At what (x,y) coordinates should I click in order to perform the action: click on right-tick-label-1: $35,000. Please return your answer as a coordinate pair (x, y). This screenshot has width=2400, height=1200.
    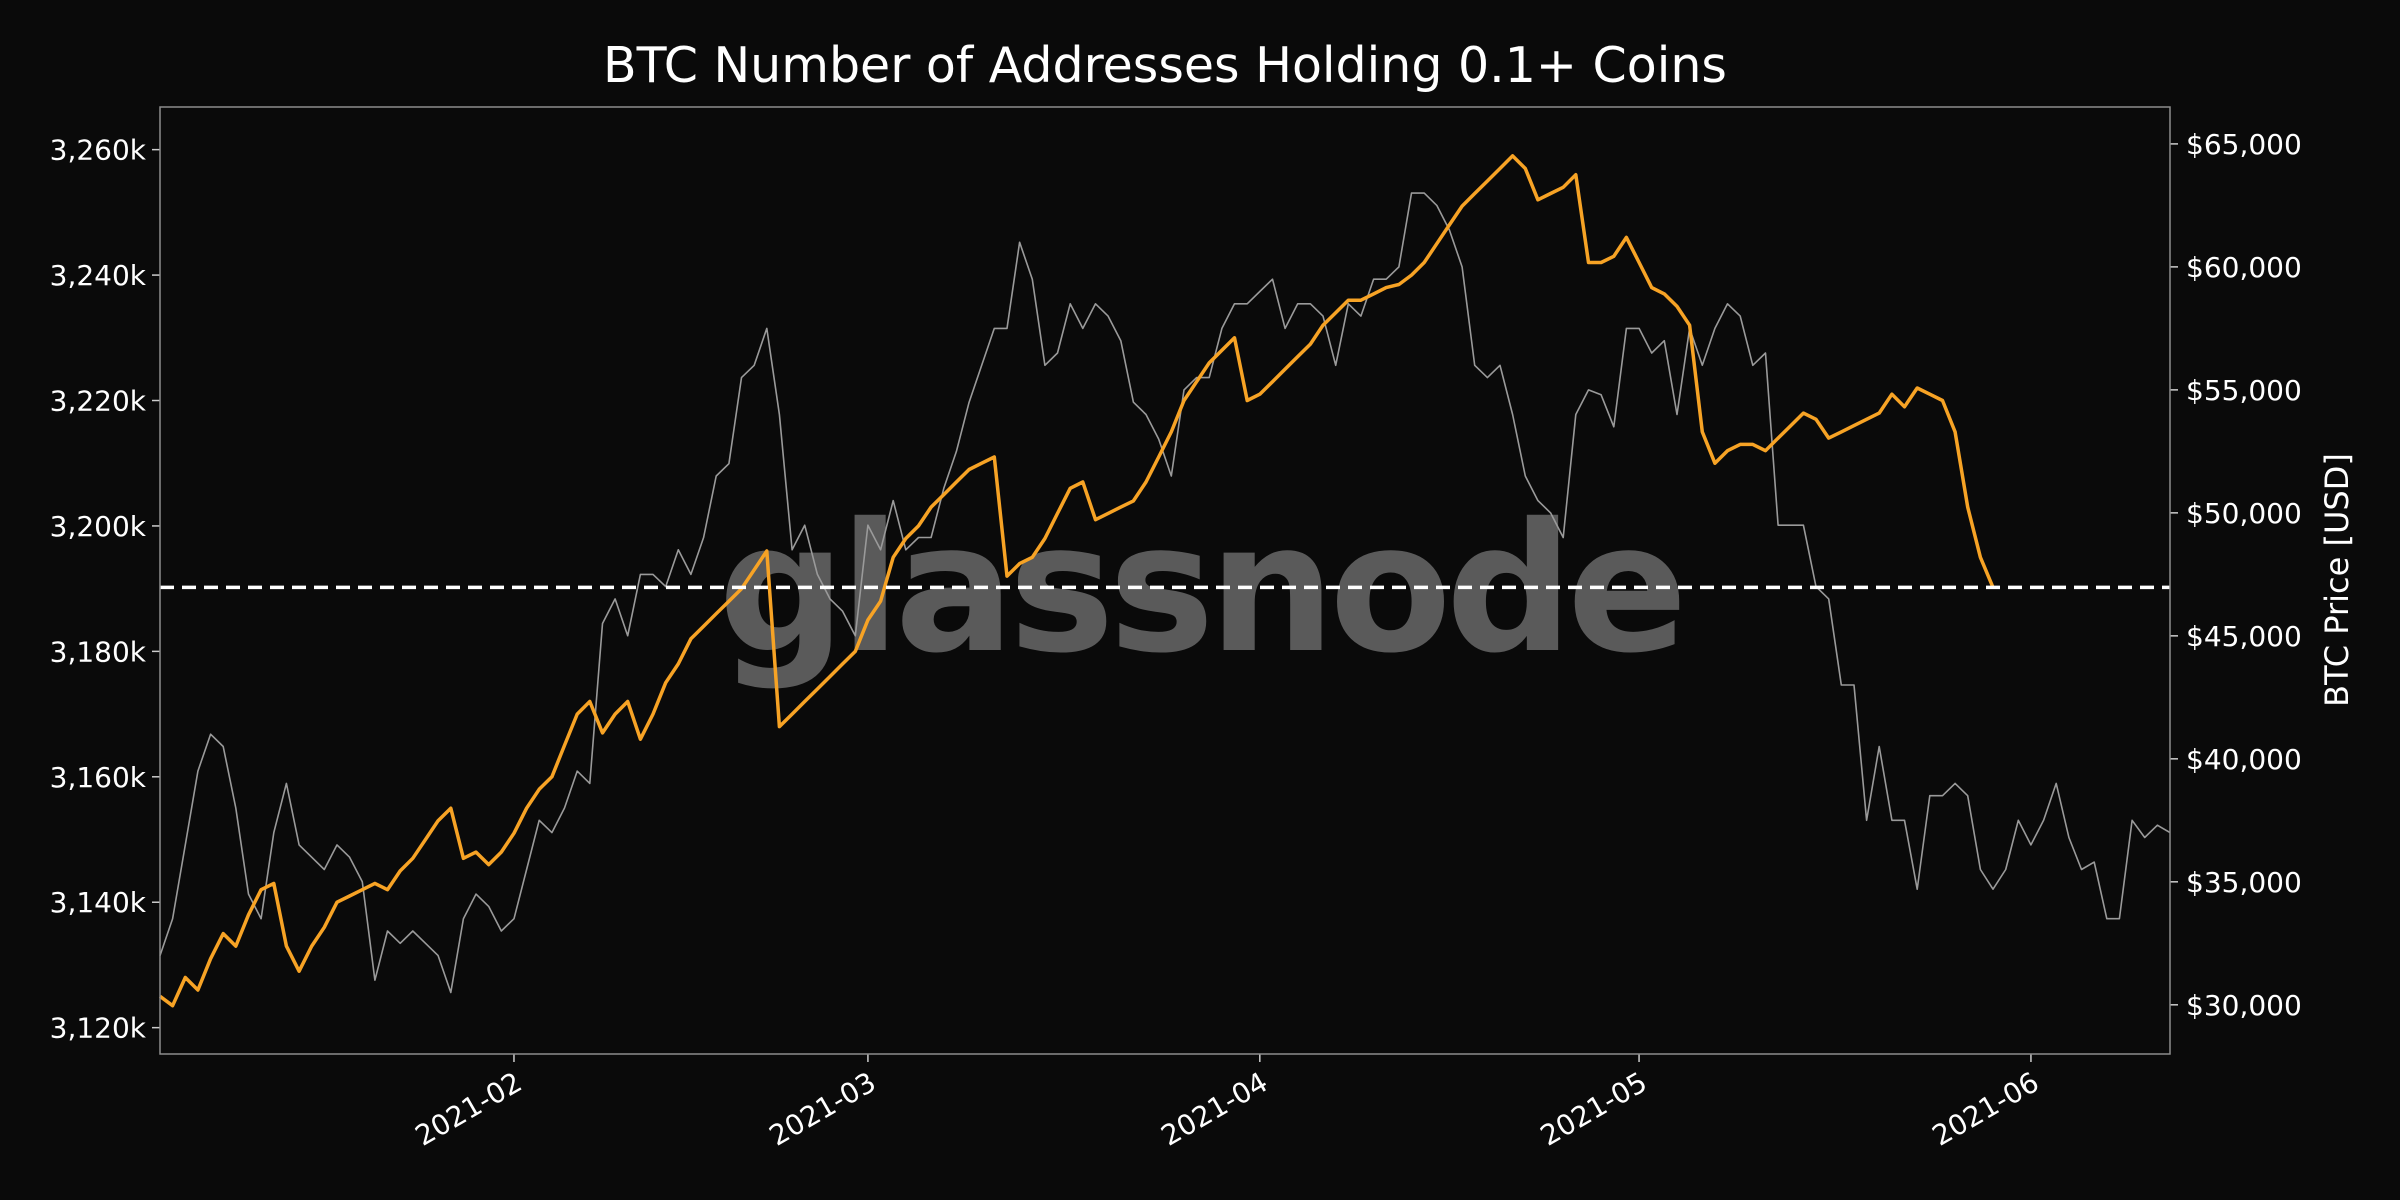
    Looking at the image, I should click on (2244, 882).